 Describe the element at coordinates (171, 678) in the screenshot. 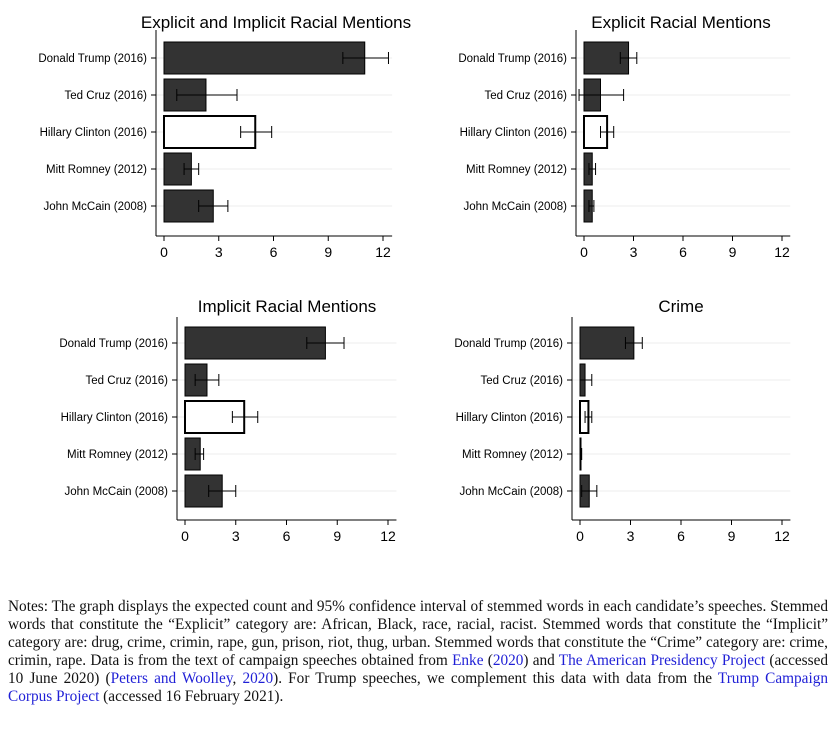

I see `link-peters-woolley: Peters and Woolley` at that location.